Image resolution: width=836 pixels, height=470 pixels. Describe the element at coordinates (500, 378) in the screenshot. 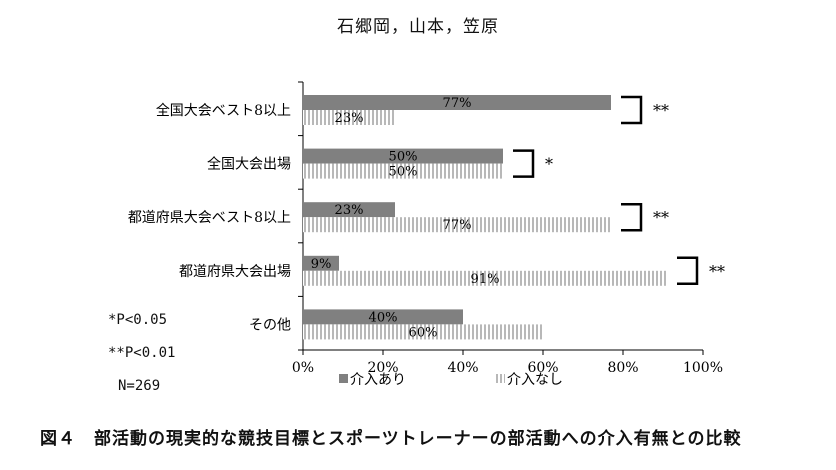

I see `legend-swatch-intervention-no` at that location.